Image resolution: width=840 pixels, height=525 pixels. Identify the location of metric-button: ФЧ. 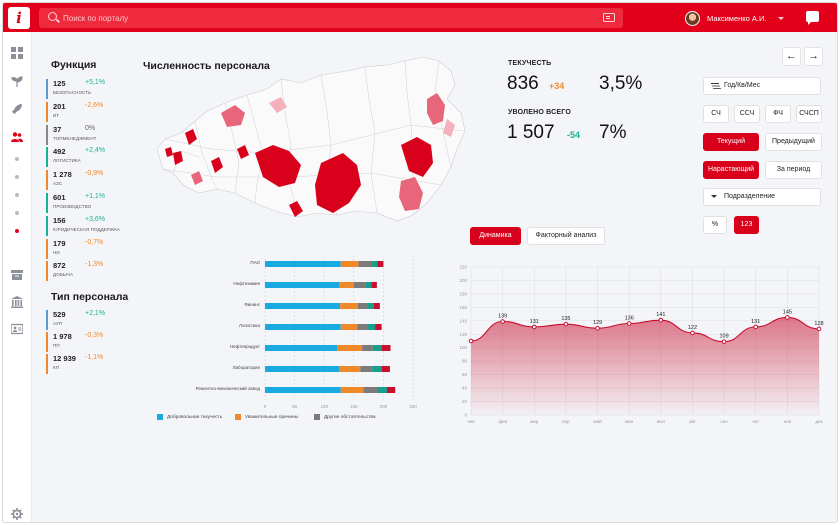
(778, 114).